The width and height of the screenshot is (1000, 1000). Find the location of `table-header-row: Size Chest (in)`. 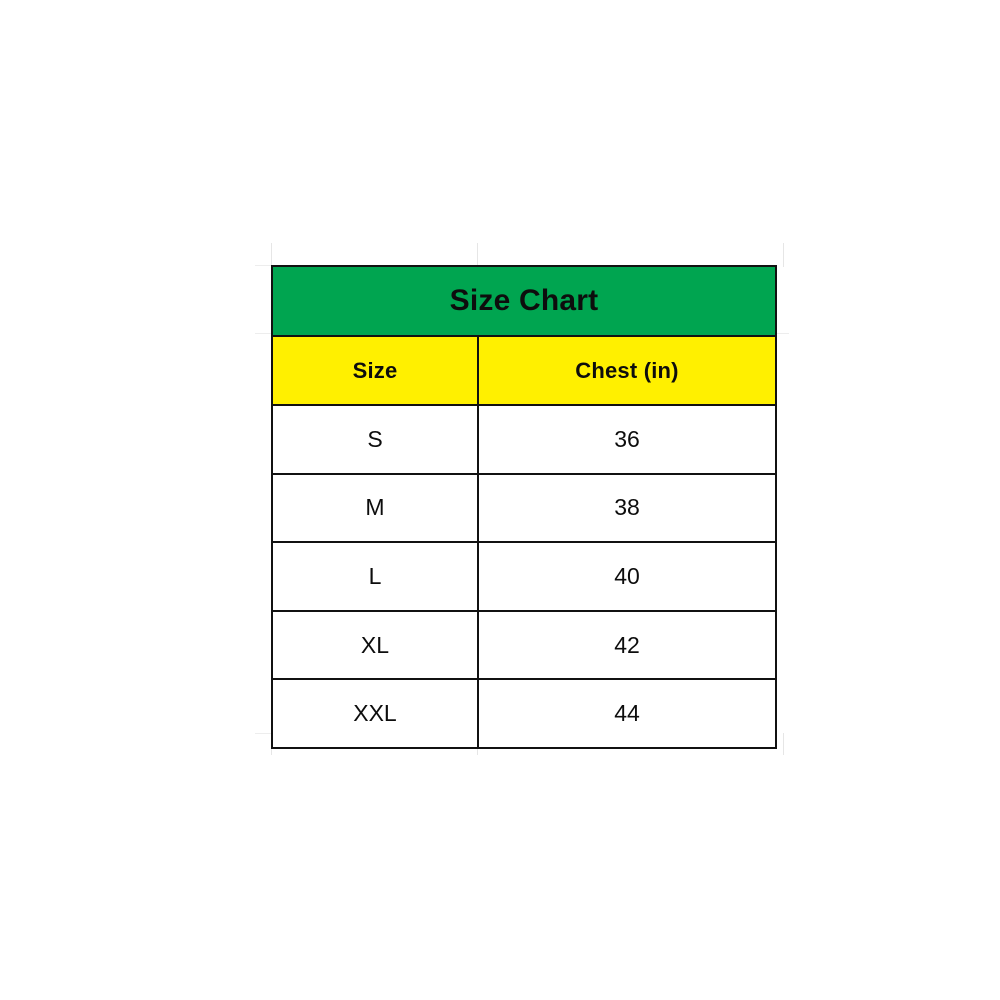

table-header-row: Size Chest (in) is located at coordinates (524, 370).